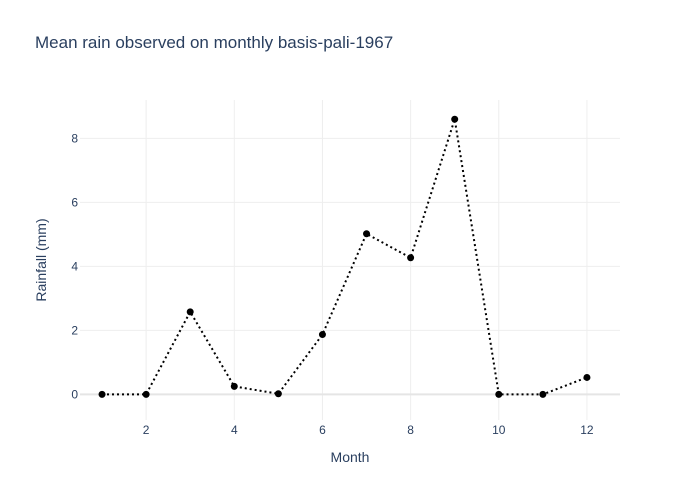 The width and height of the screenshot is (700, 500). I want to click on y-tick-label: 6, so click(74, 202).